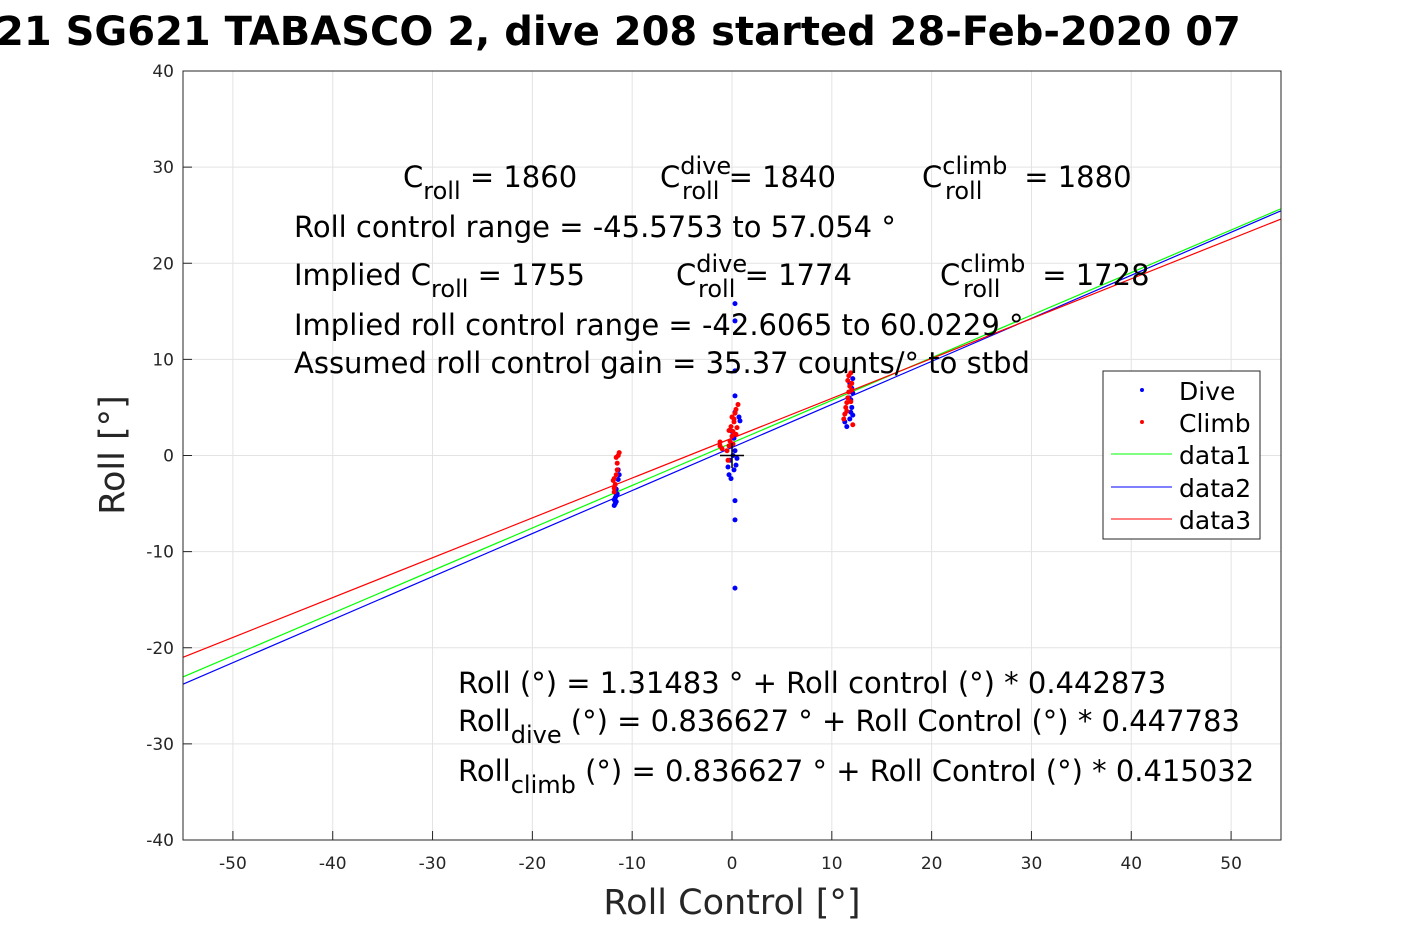 This screenshot has width=1417, height=945. What do you see at coordinates (163, 72) in the screenshot?
I see `y-tick-label: 40` at bounding box center [163, 72].